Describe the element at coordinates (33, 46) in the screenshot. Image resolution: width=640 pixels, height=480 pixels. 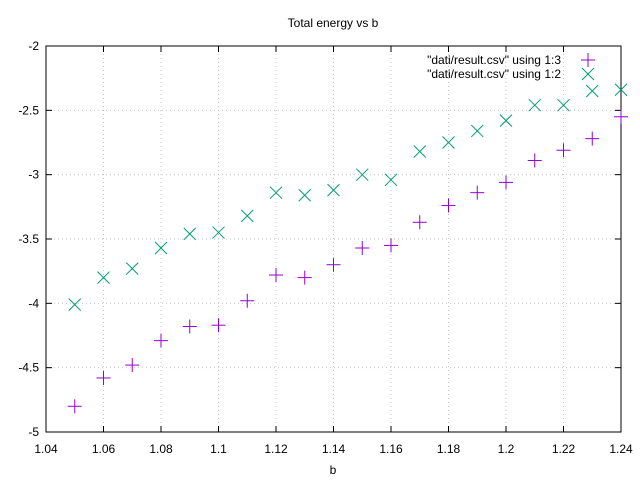
I see `y-tick-label: -2` at that location.